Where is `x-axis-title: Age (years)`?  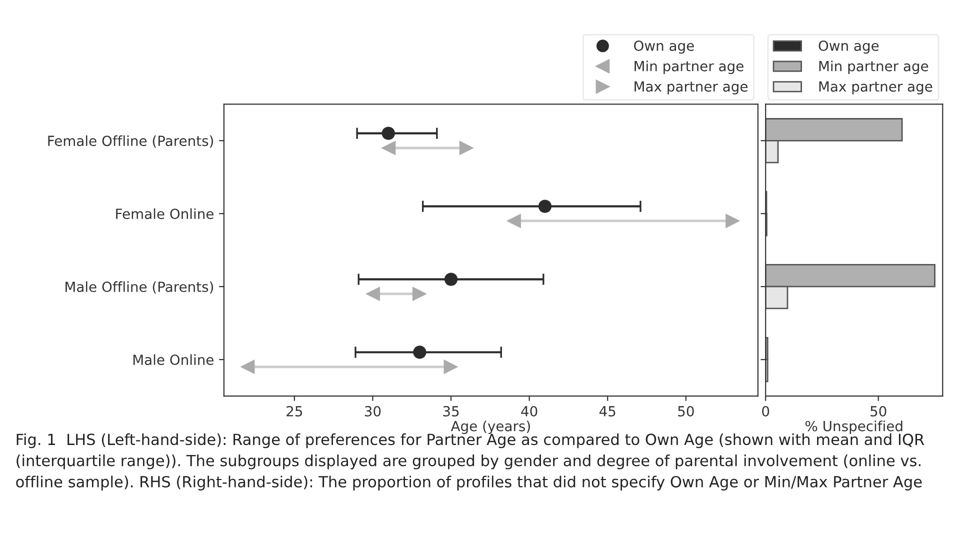
x-axis-title: Age (years) is located at coordinates (490, 427).